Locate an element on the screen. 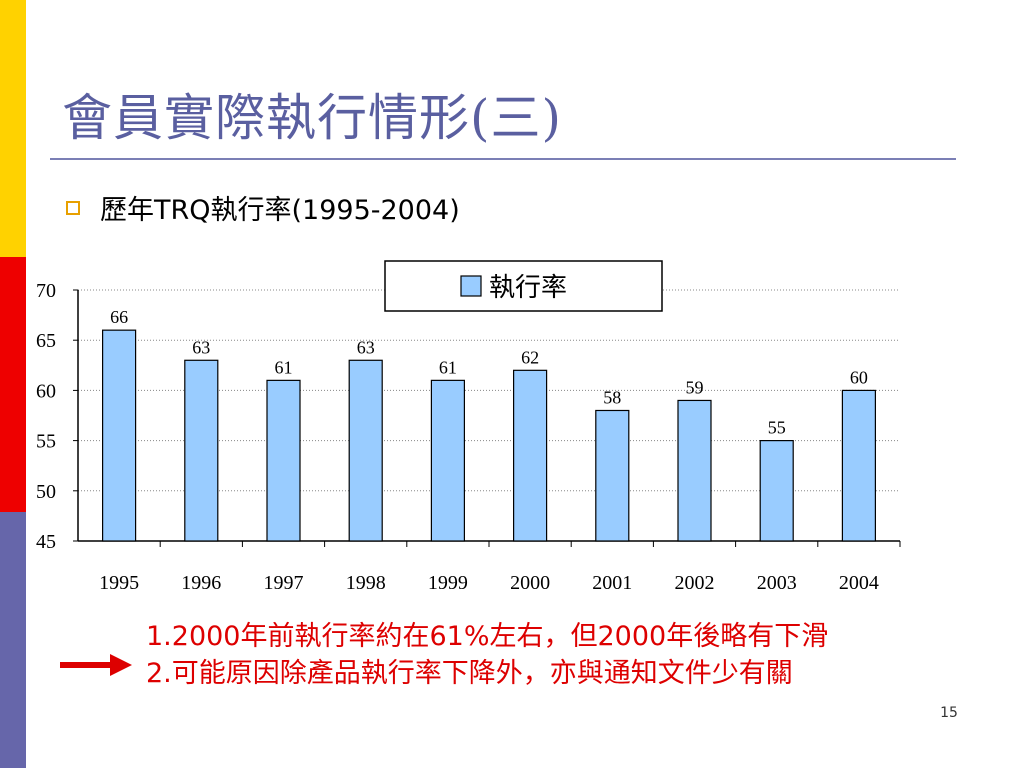 The width and height of the screenshot is (1024, 768). bar-2004 is located at coordinates (859, 465).